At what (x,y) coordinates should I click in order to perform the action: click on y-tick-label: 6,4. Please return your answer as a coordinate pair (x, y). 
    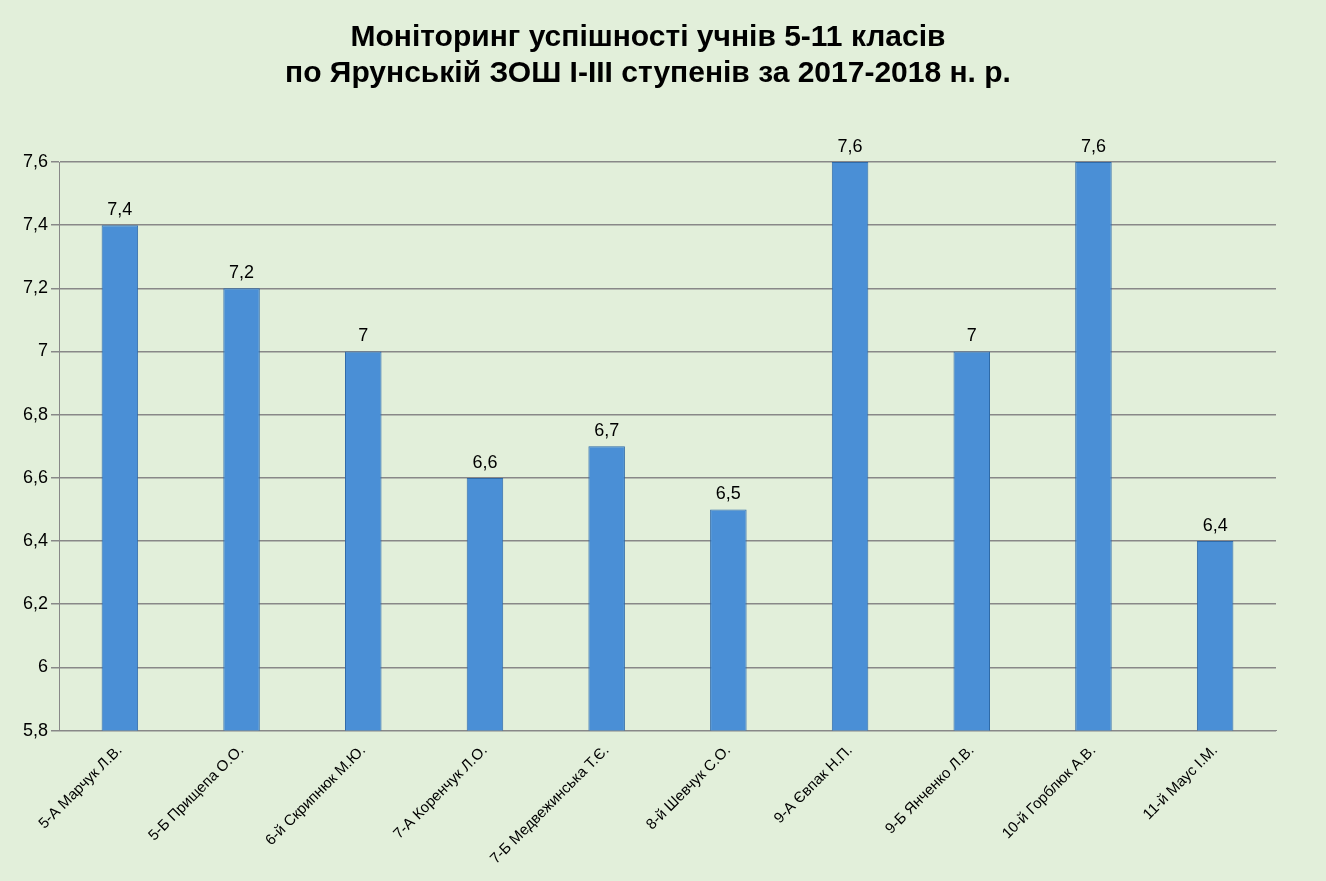
    Looking at the image, I should click on (35, 540).